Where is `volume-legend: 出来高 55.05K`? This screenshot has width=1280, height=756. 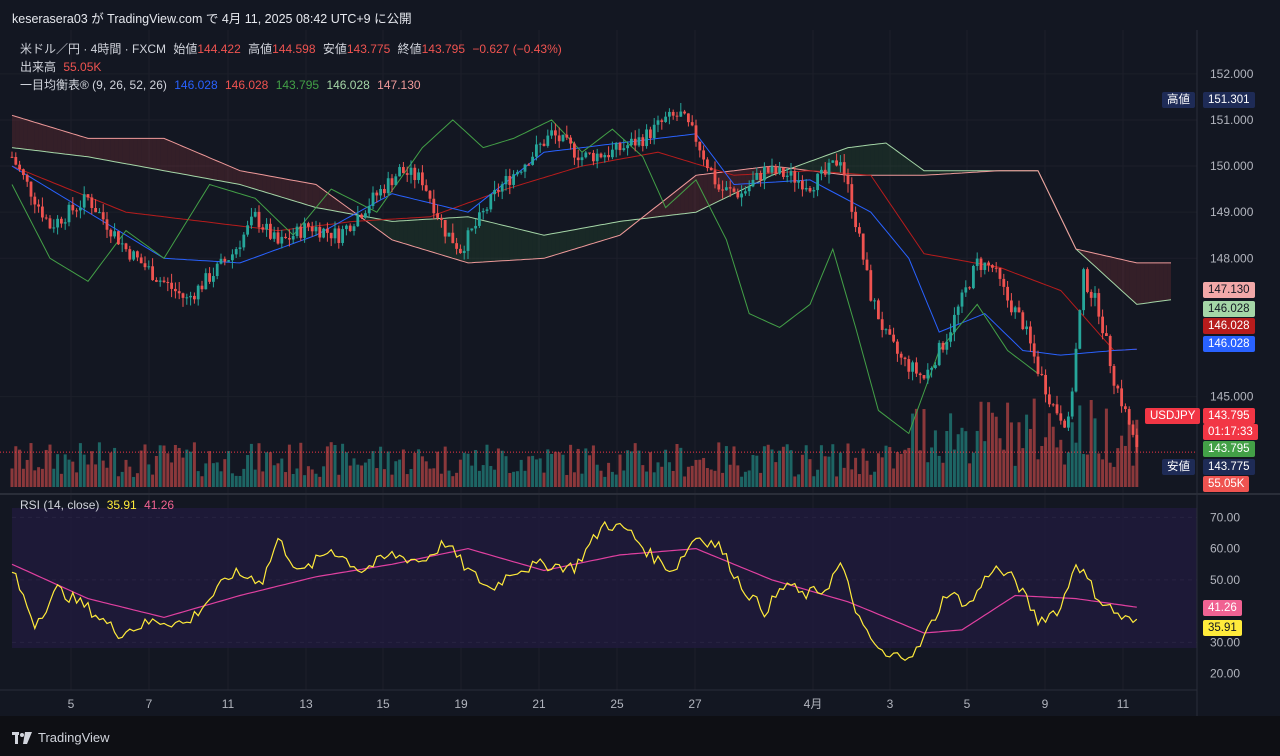
volume-legend: 出来高 55.05K is located at coordinates (62, 66).